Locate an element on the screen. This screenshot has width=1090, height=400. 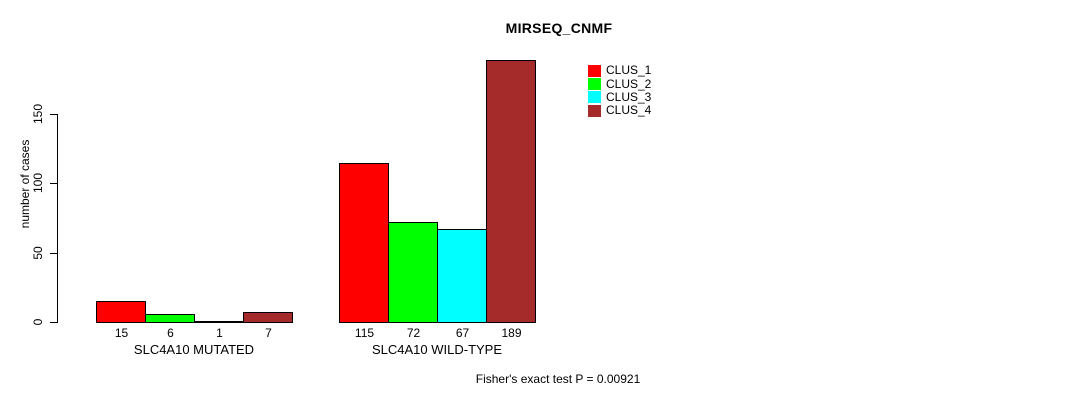
y-tick-label: 50 is located at coordinates (38, 252).